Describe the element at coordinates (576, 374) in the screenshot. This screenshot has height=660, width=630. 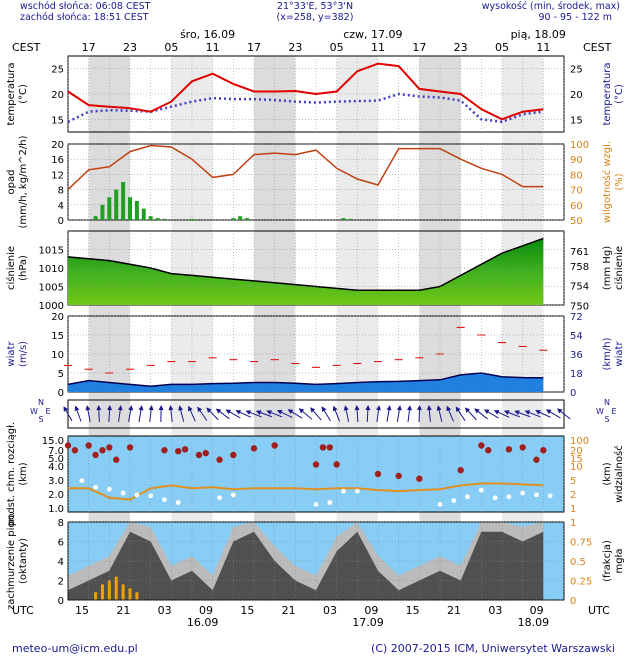
I see `wind-tick-right: 18` at that location.